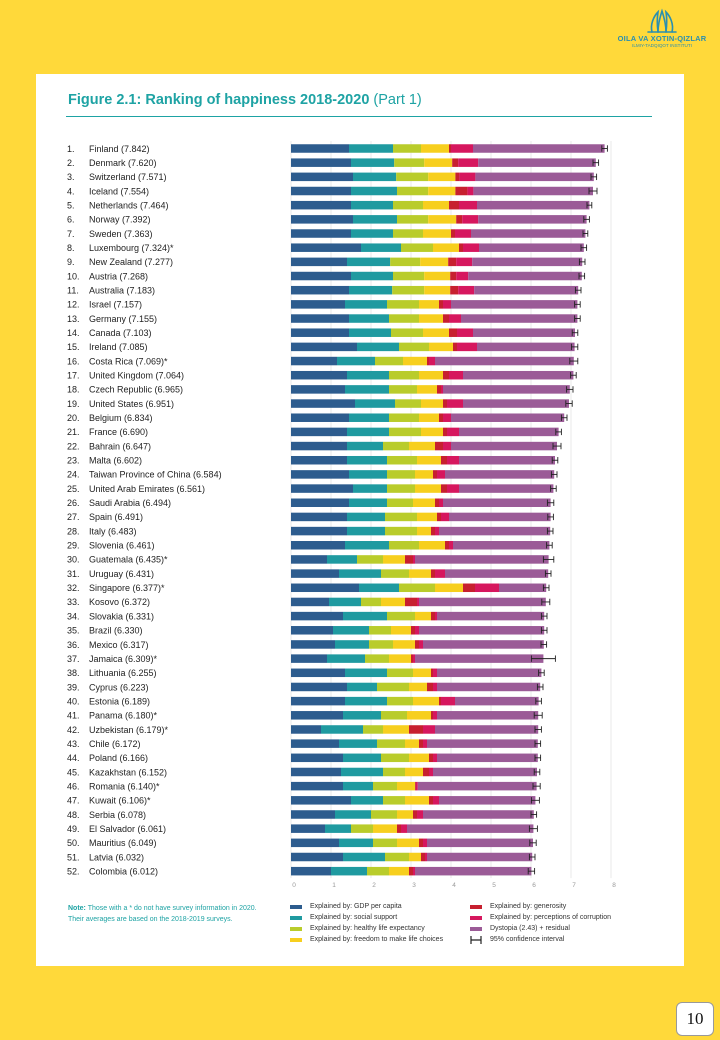 Image resolution: width=720 pixels, height=1040 pixels. Describe the element at coordinates (476, 917) in the screenshot. I see `legend-swatch-corruption` at that location.